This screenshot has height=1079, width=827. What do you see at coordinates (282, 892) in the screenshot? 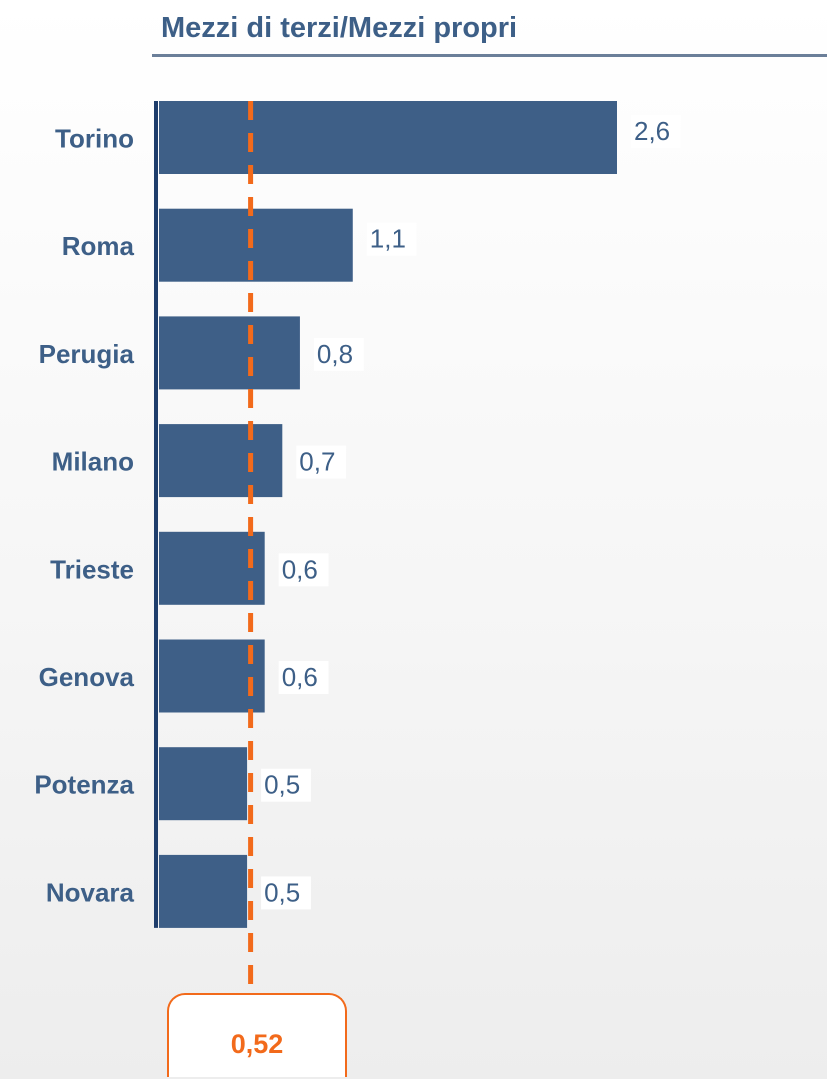
I see `value-label-novara: 0,5` at bounding box center [282, 892].